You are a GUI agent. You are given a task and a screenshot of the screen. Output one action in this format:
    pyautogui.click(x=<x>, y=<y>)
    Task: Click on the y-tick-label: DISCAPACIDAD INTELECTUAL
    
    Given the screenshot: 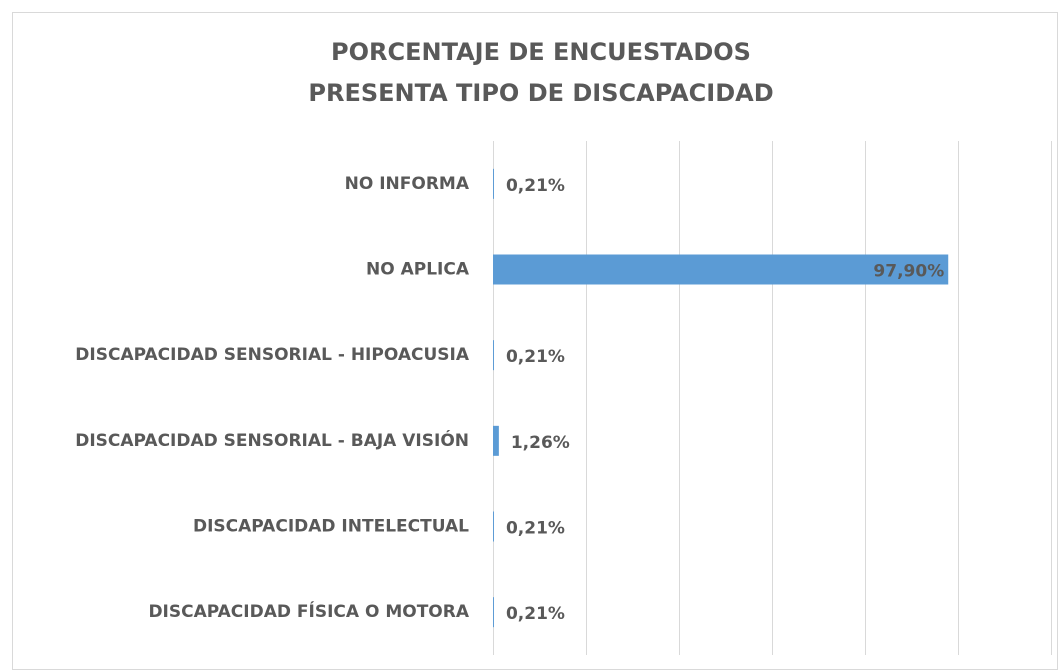 What is the action you would take?
    pyautogui.click(x=331, y=527)
    